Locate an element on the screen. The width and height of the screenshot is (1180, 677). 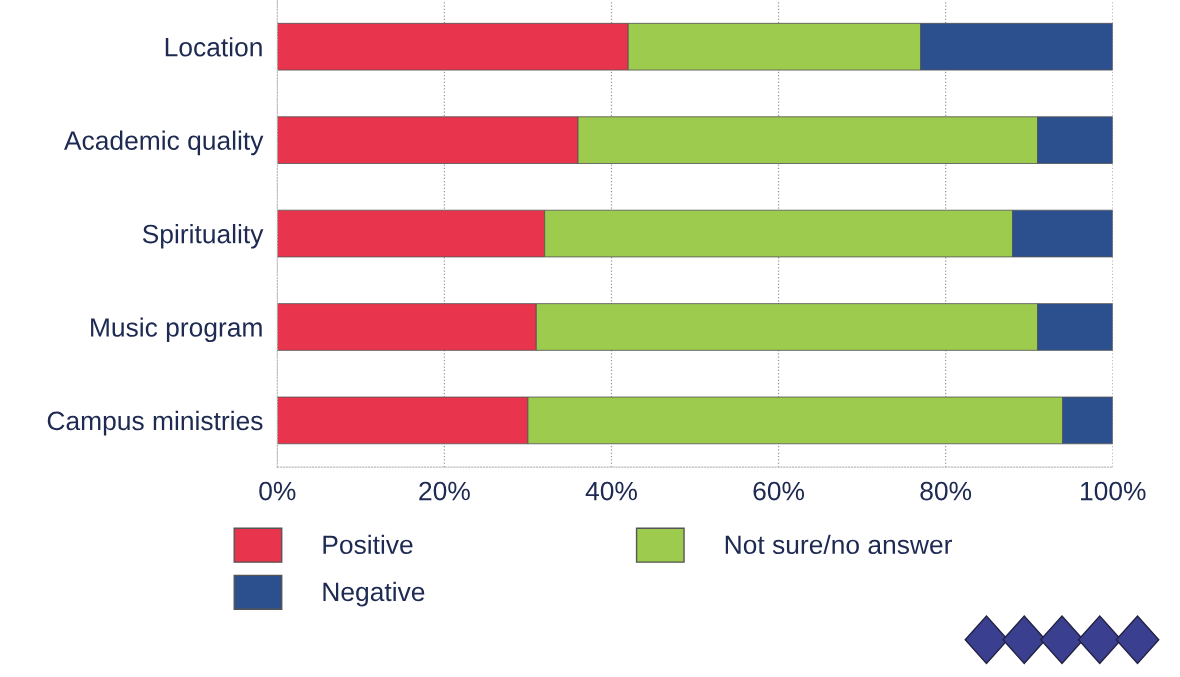
y-tick-label: Academic quality is located at coordinates (164, 143).